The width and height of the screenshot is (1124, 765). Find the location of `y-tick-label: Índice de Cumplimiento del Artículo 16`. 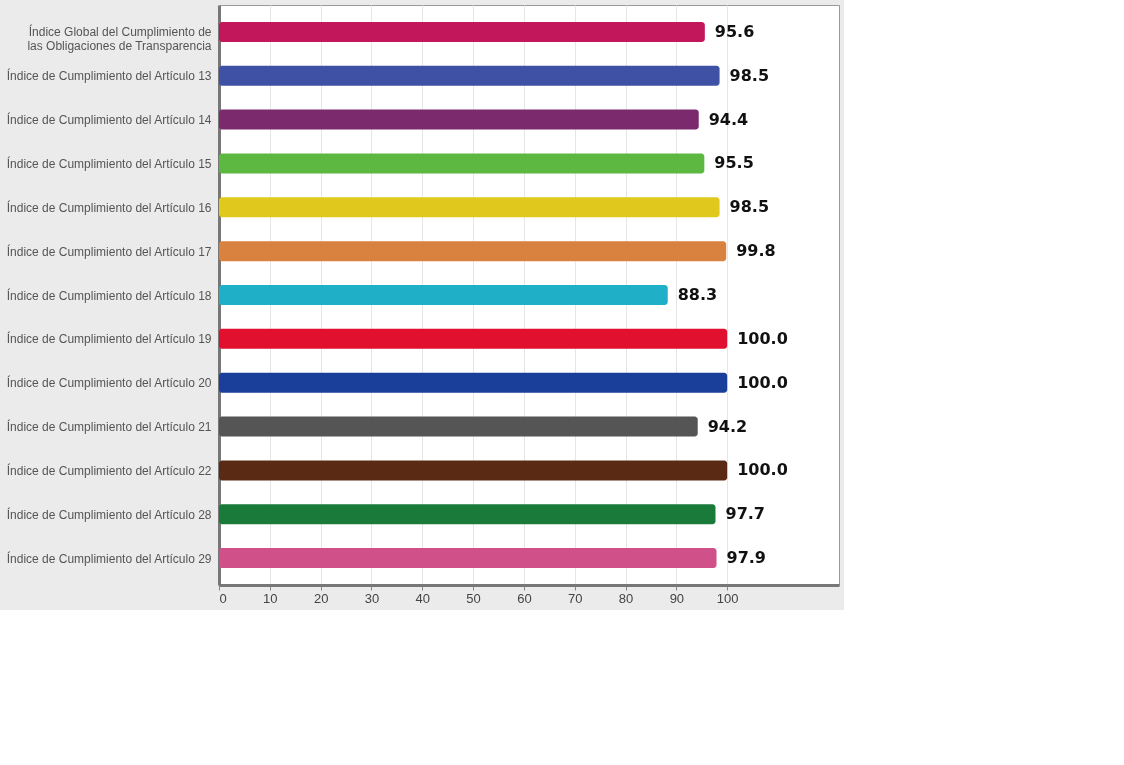

y-tick-label: Índice de Cumplimiento del Artículo 16 is located at coordinates (109, 207).